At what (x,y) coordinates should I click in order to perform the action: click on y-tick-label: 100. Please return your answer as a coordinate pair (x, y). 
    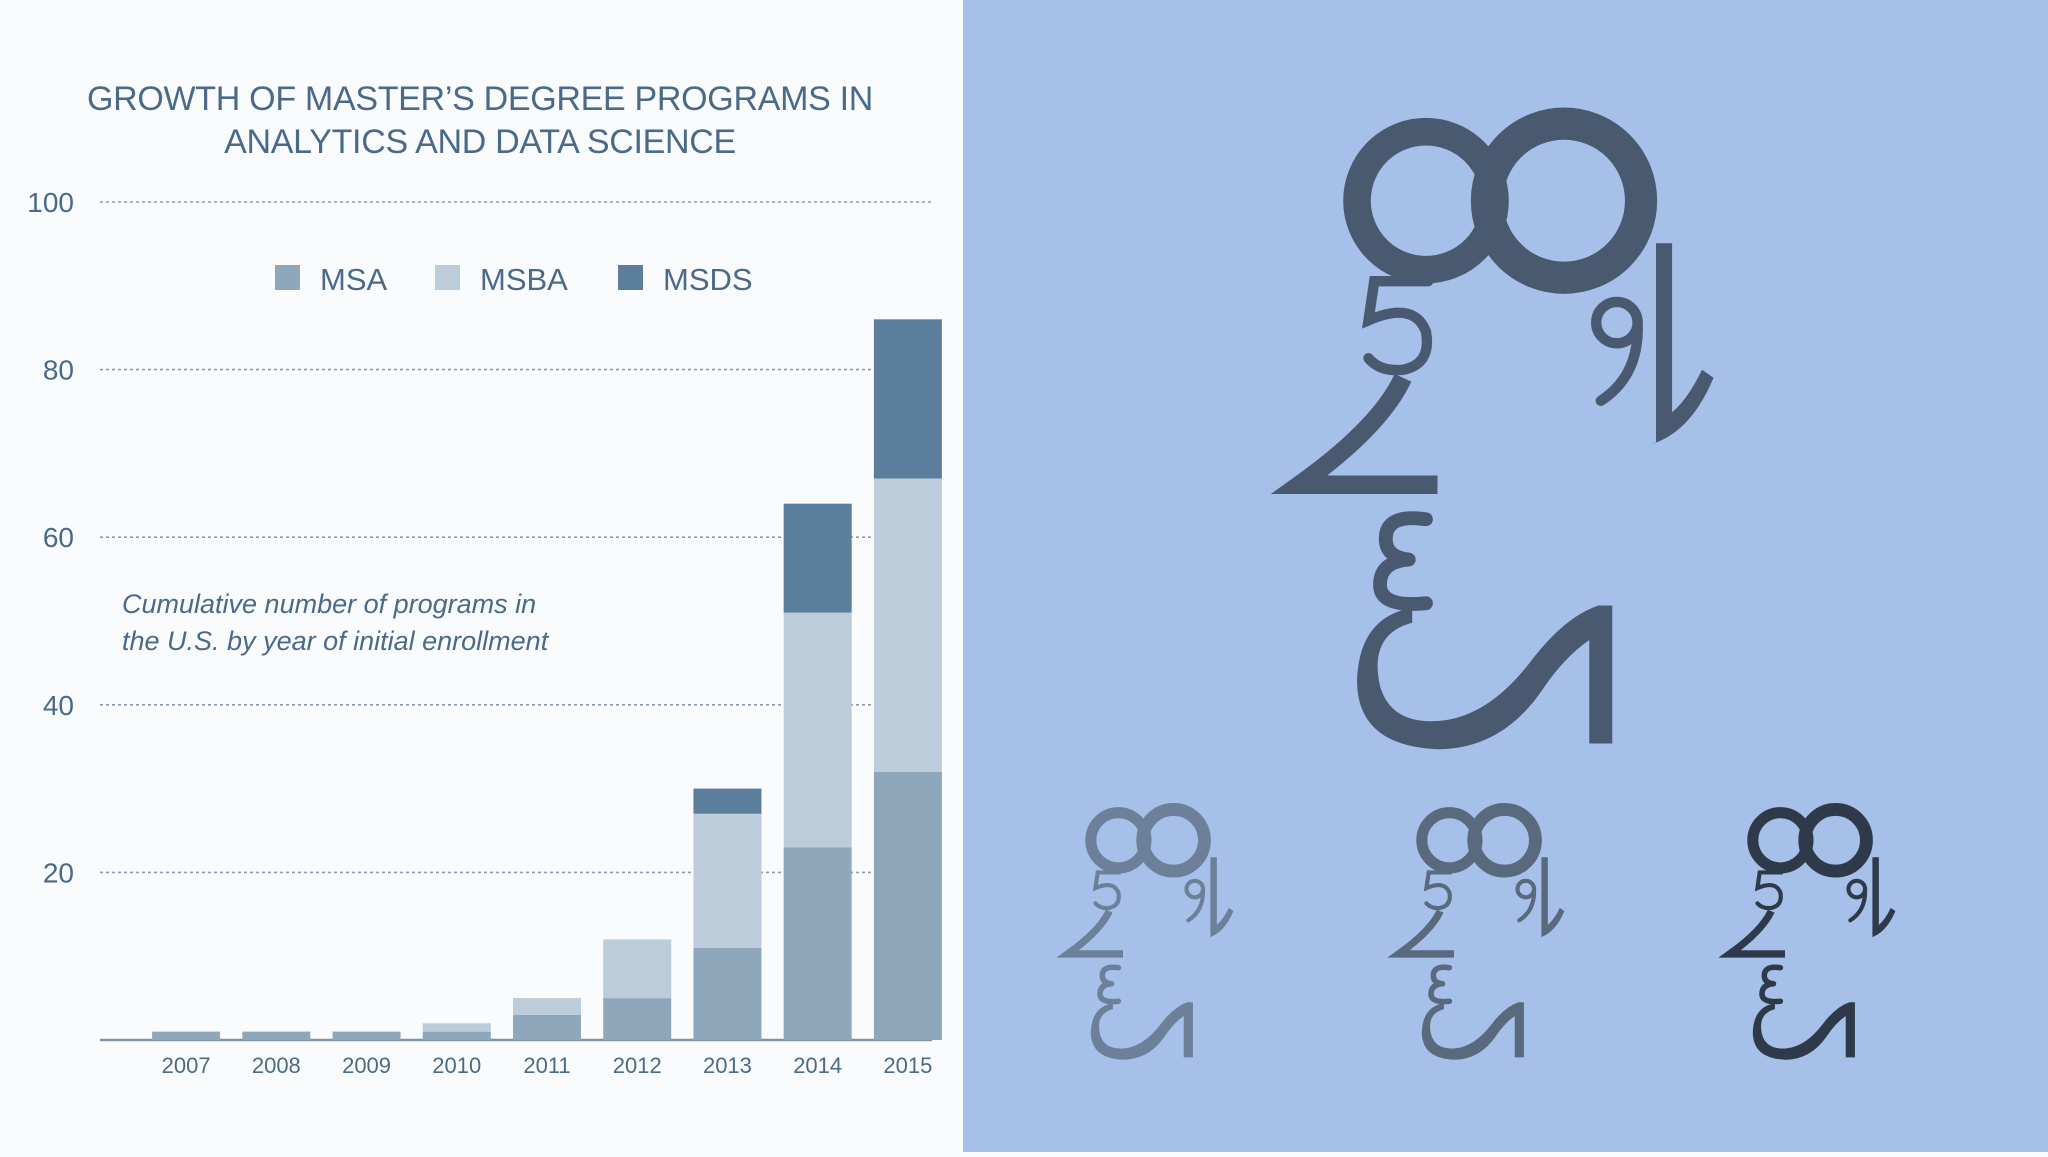
    Looking at the image, I should click on (50, 202).